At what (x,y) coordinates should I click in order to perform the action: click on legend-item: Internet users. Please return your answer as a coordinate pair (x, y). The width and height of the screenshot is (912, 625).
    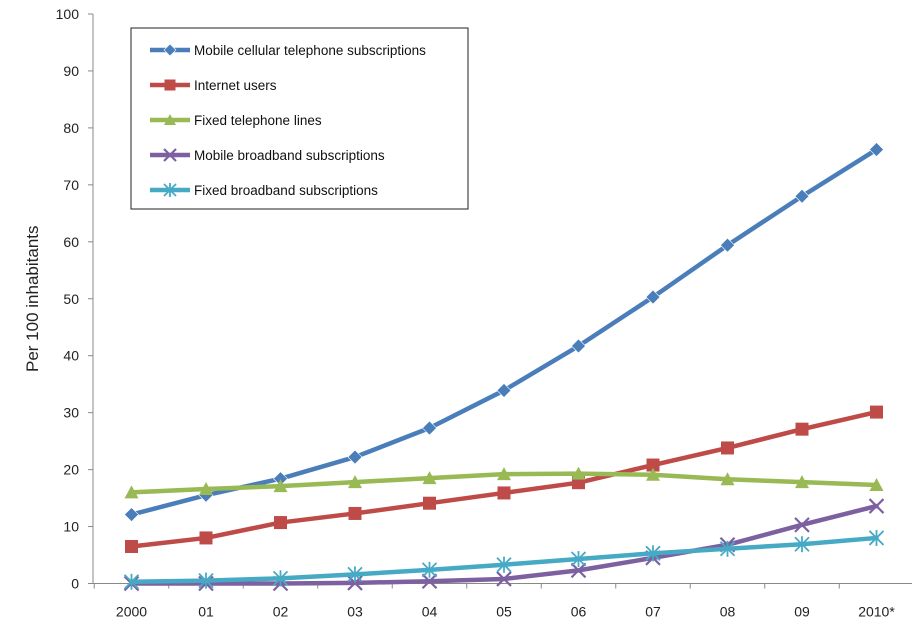
    Looking at the image, I should click on (213, 85).